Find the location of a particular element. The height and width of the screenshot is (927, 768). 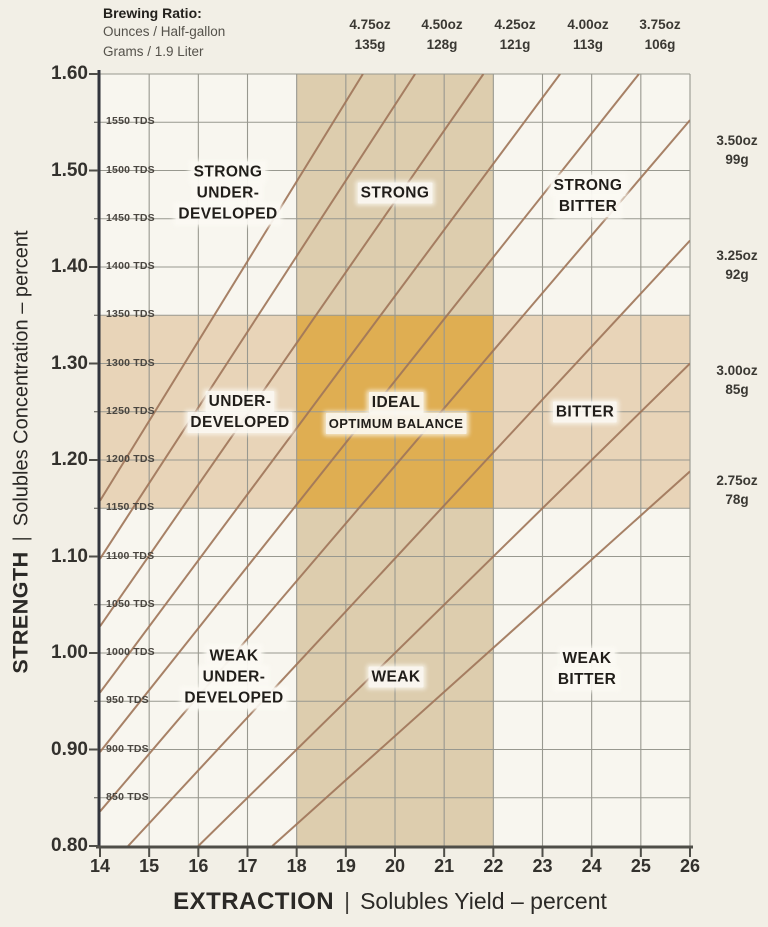

x-tick-label: 25 is located at coordinates (640, 866).